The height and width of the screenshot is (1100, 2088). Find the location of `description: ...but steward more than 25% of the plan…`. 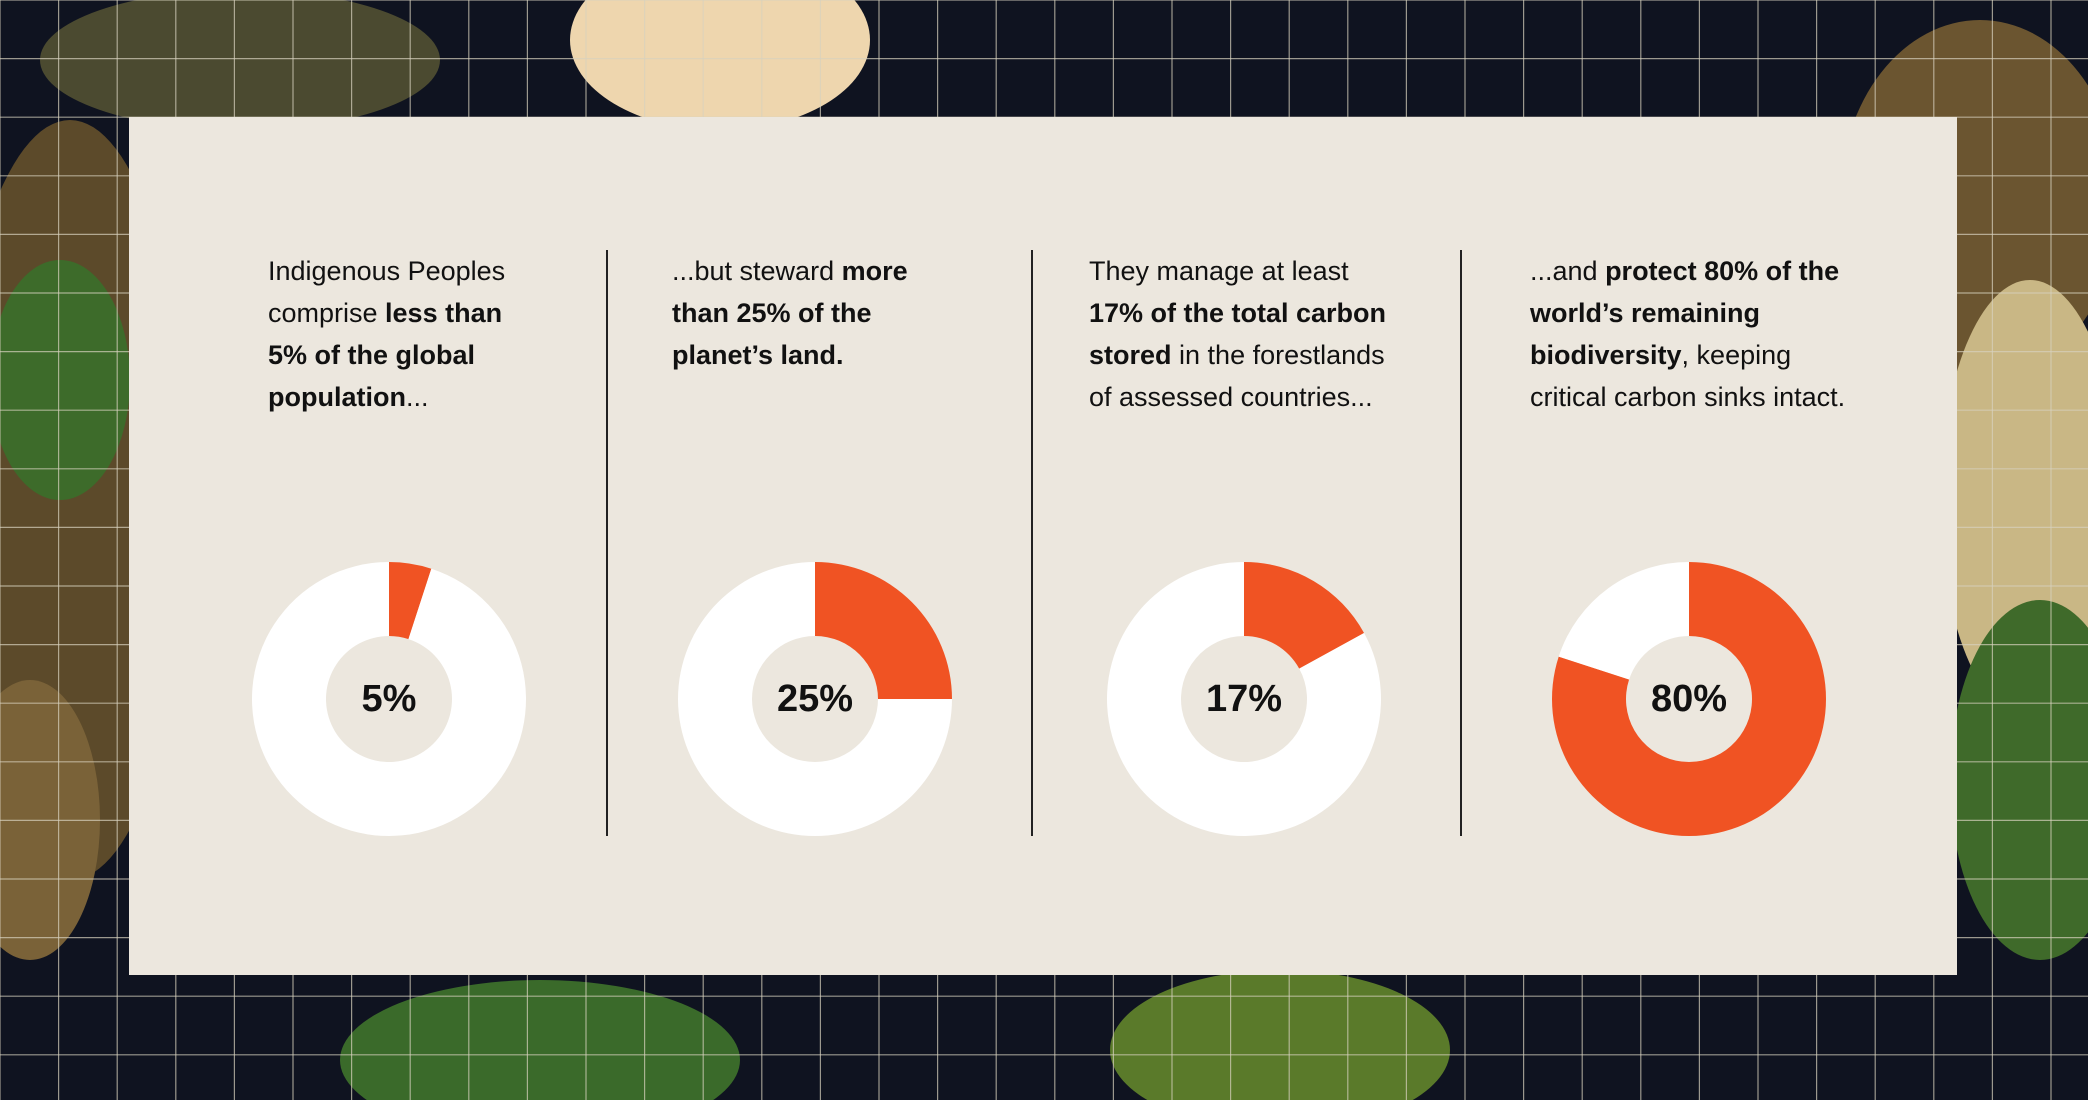

description: ...but steward more than 25% of the plan… is located at coordinates (802, 313).